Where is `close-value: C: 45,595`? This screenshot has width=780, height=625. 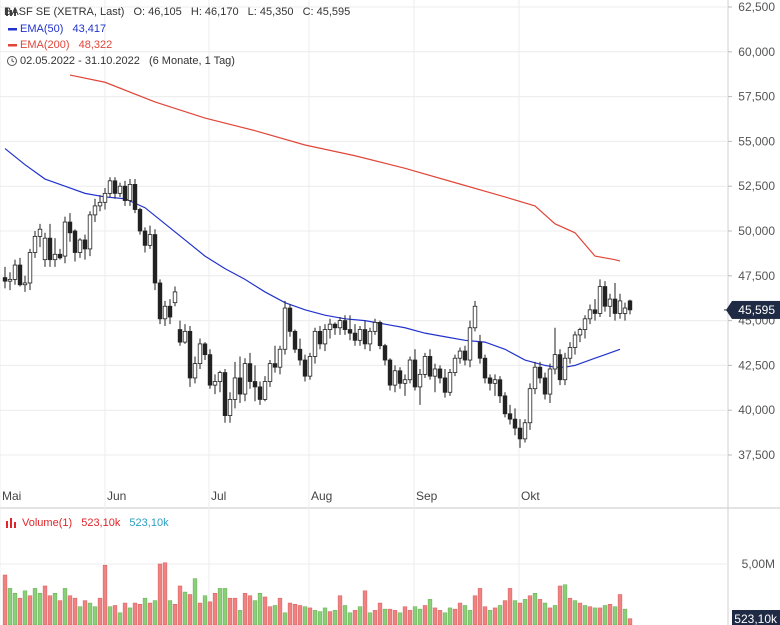
close-value: C: 45,595 is located at coordinates (326, 12).